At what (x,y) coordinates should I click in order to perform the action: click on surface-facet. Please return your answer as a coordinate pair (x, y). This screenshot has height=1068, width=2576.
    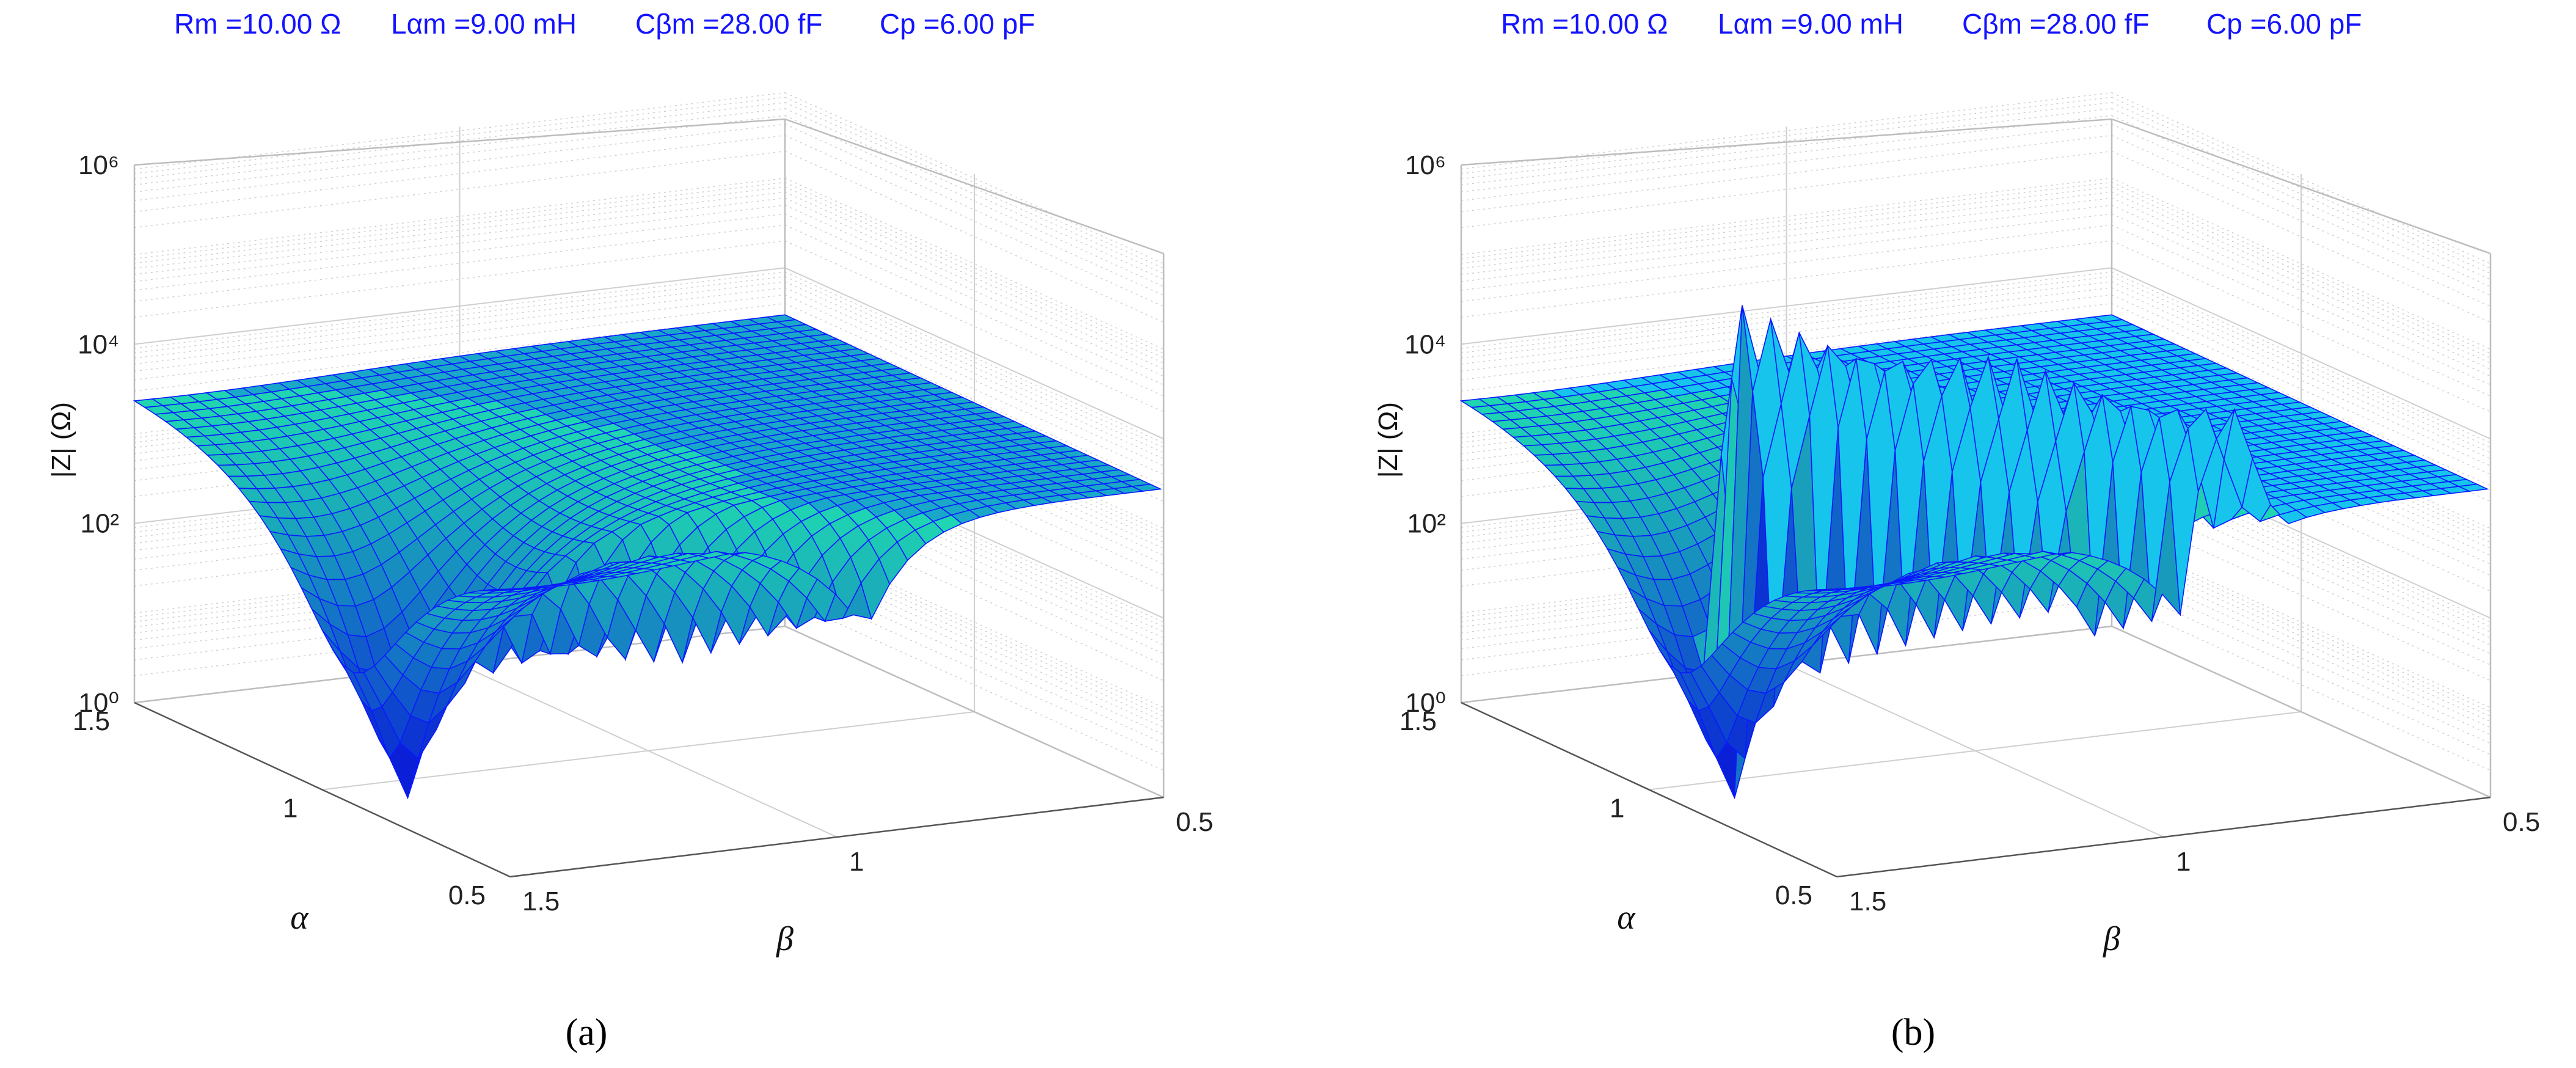
    Looking at the image, I should click on (1146, 488).